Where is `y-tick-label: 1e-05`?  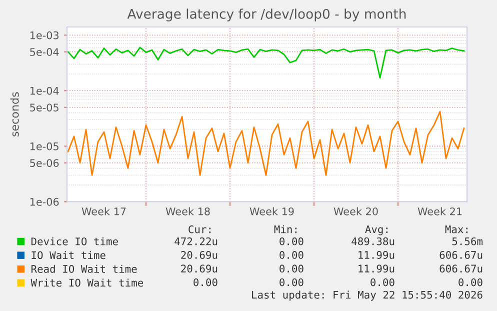 y-tick-label: 1e-05 is located at coordinates (44, 146).